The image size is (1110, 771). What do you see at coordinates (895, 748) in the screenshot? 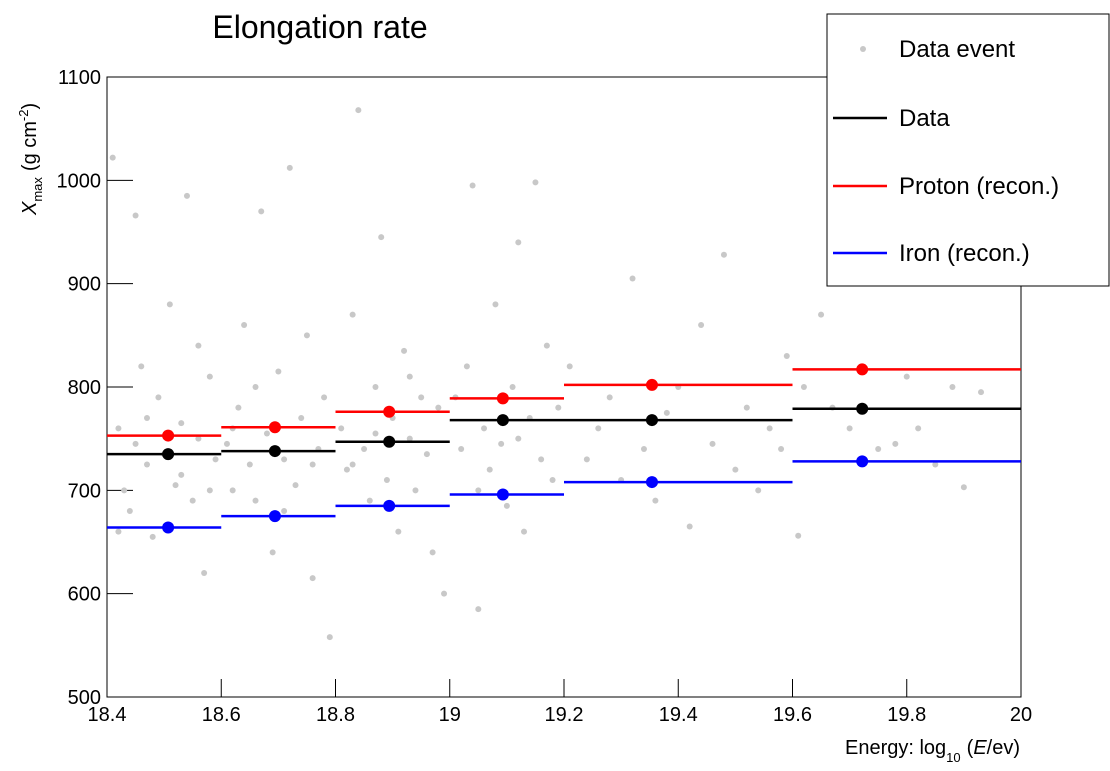
I see `x-label-part: Energy: log` at bounding box center [895, 748].